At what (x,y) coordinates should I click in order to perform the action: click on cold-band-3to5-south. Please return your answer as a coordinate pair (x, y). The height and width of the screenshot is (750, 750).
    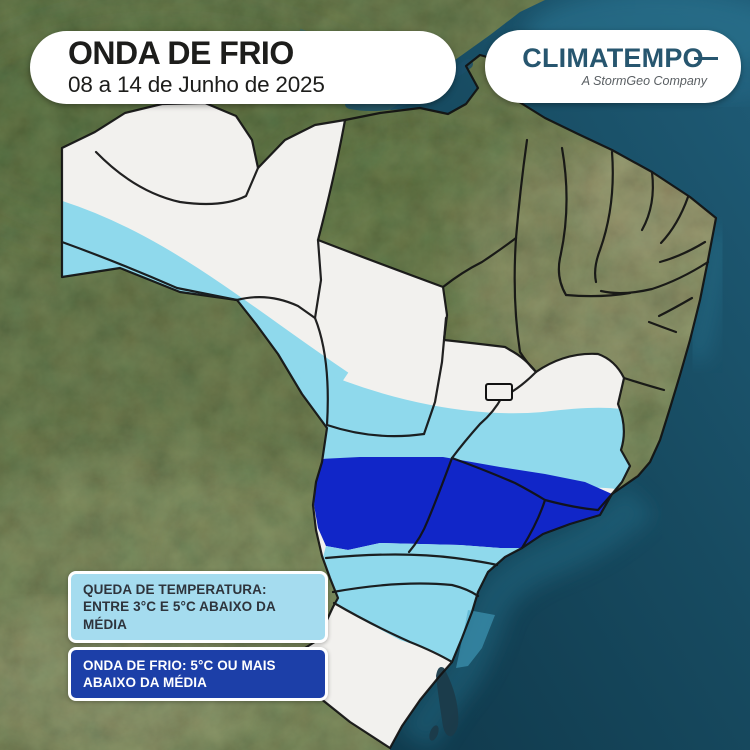
    Looking at the image, I should click on (422, 602).